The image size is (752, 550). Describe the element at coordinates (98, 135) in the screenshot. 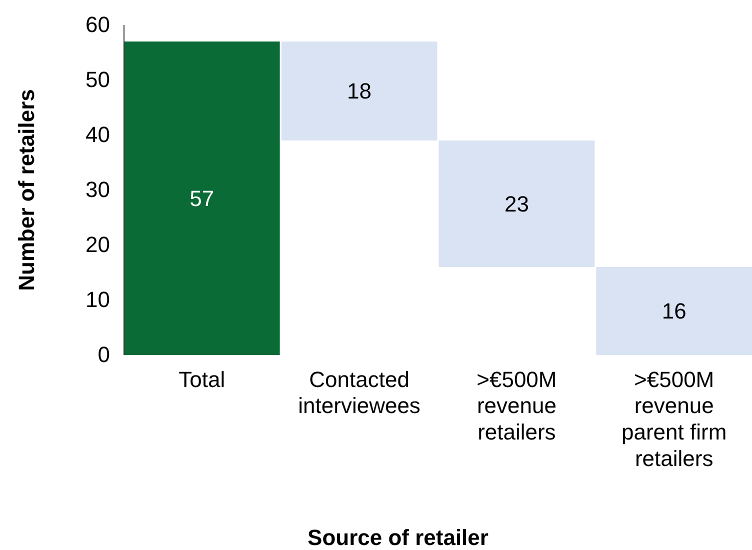

I see `y-tick-label: 40` at that location.